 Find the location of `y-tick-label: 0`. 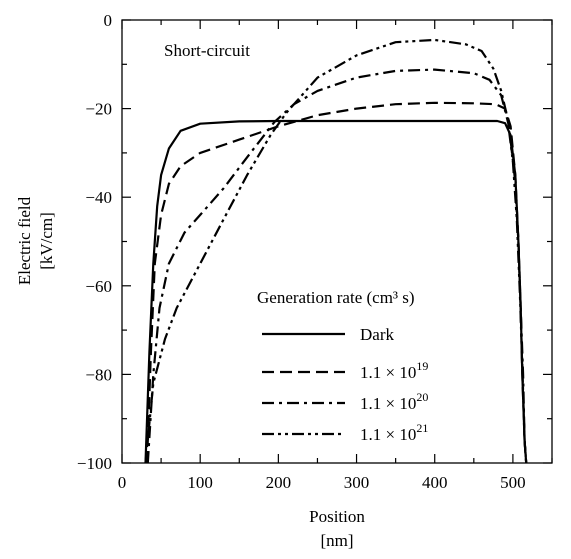

y-tick-label: 0 is located at coordinates (108, 20).